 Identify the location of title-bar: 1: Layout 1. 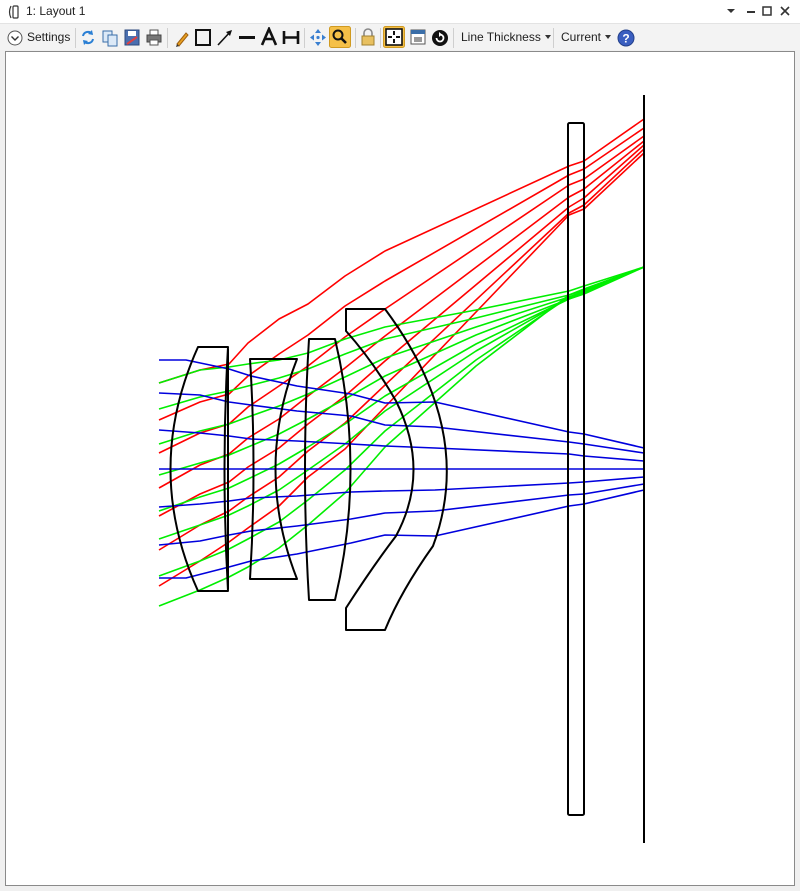
(400, 12).